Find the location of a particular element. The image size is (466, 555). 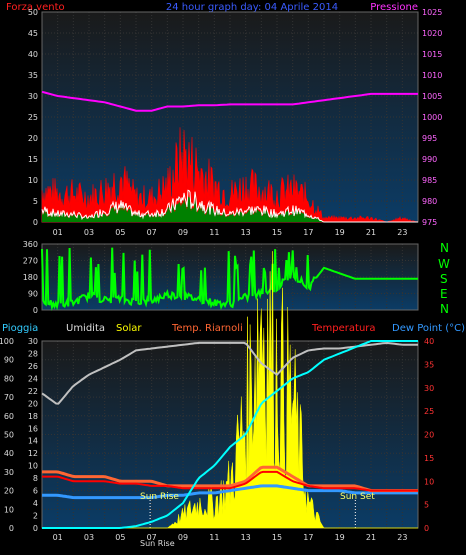

mid-ytick-10: 10 is located at coordinates (33, 466).